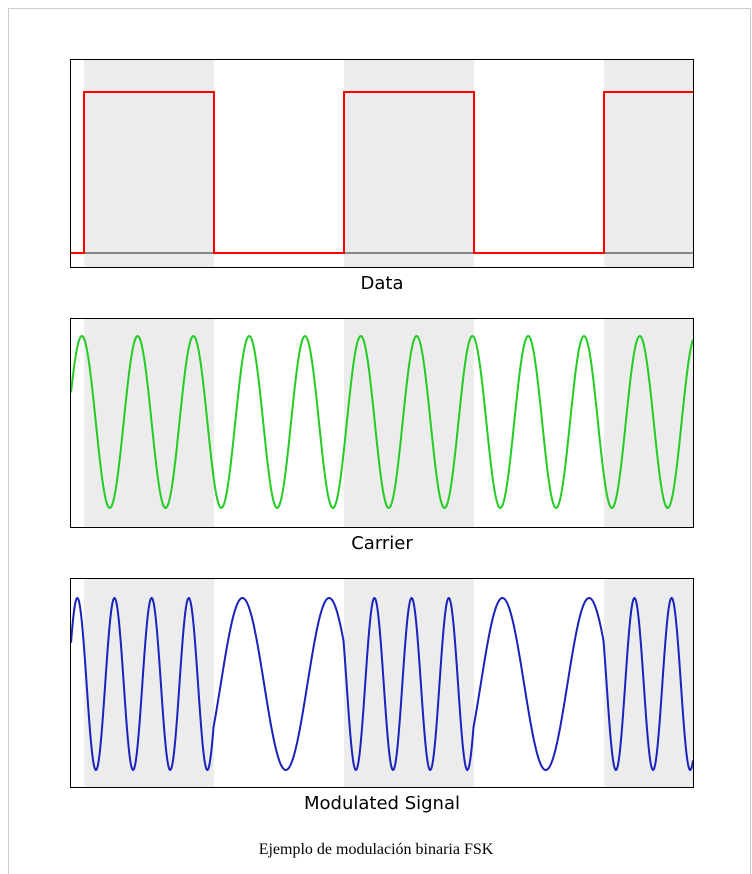 The width and height of the screenshot is (752, 874). Describe the element at coordinates (376, 849) in the screenshot. I see `figure-caption: Ejemplo de modulación binaria FSK` at that location.